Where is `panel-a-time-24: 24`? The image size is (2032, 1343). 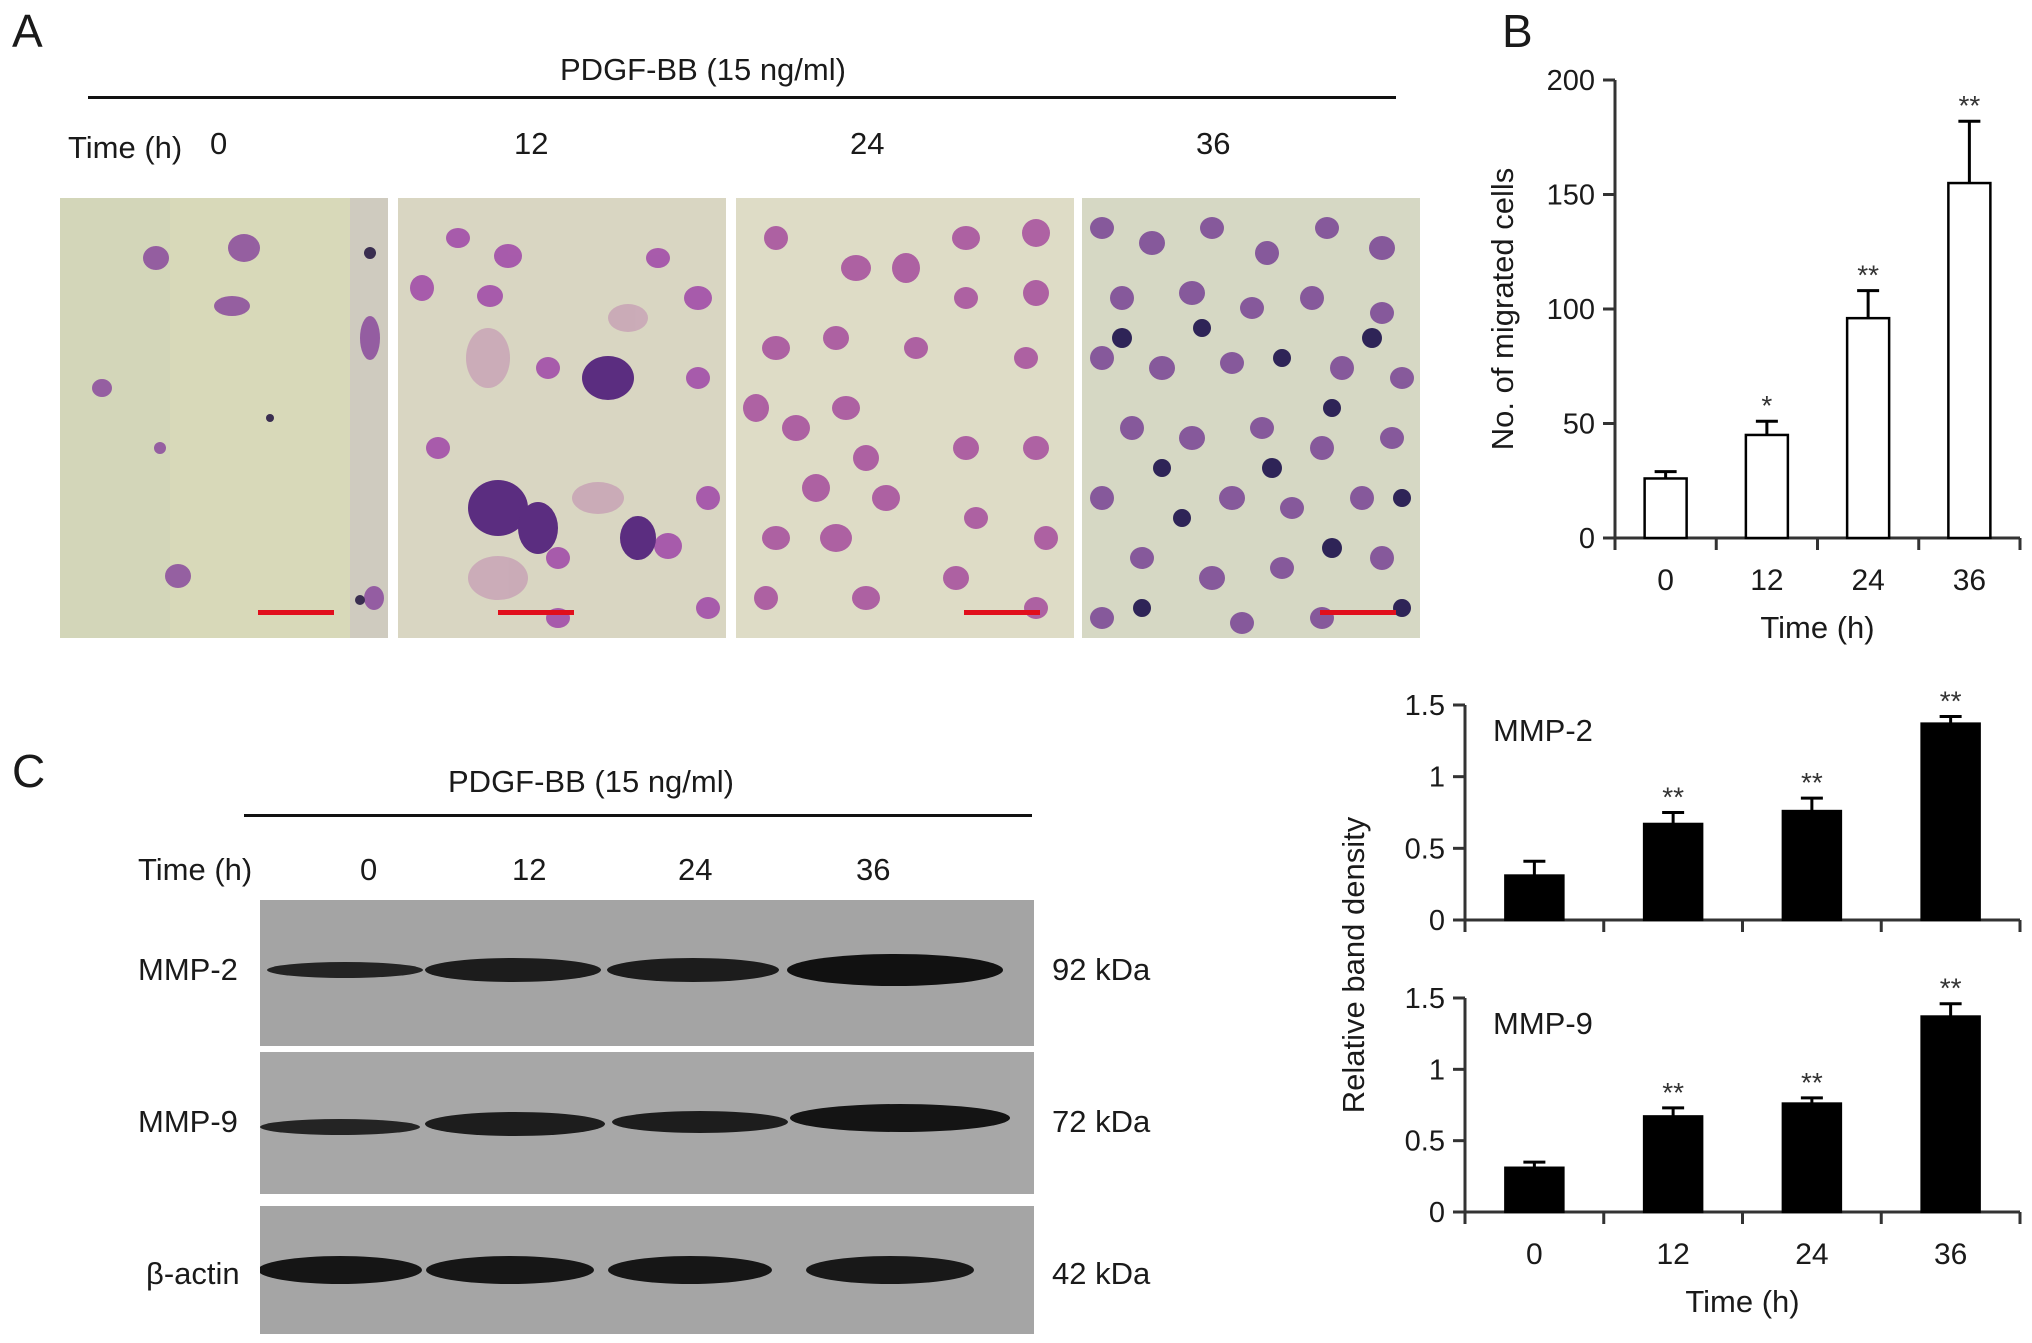 panel-a-time-24: 24 is located at coordinates (867, 143).